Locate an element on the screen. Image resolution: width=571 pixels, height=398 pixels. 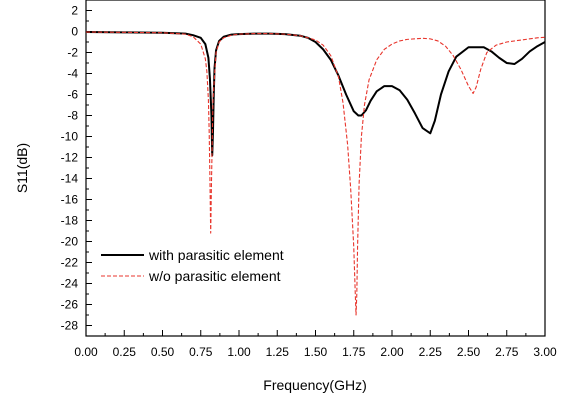
x-tick-label: 0.75 is located at coordinates (201, 352).